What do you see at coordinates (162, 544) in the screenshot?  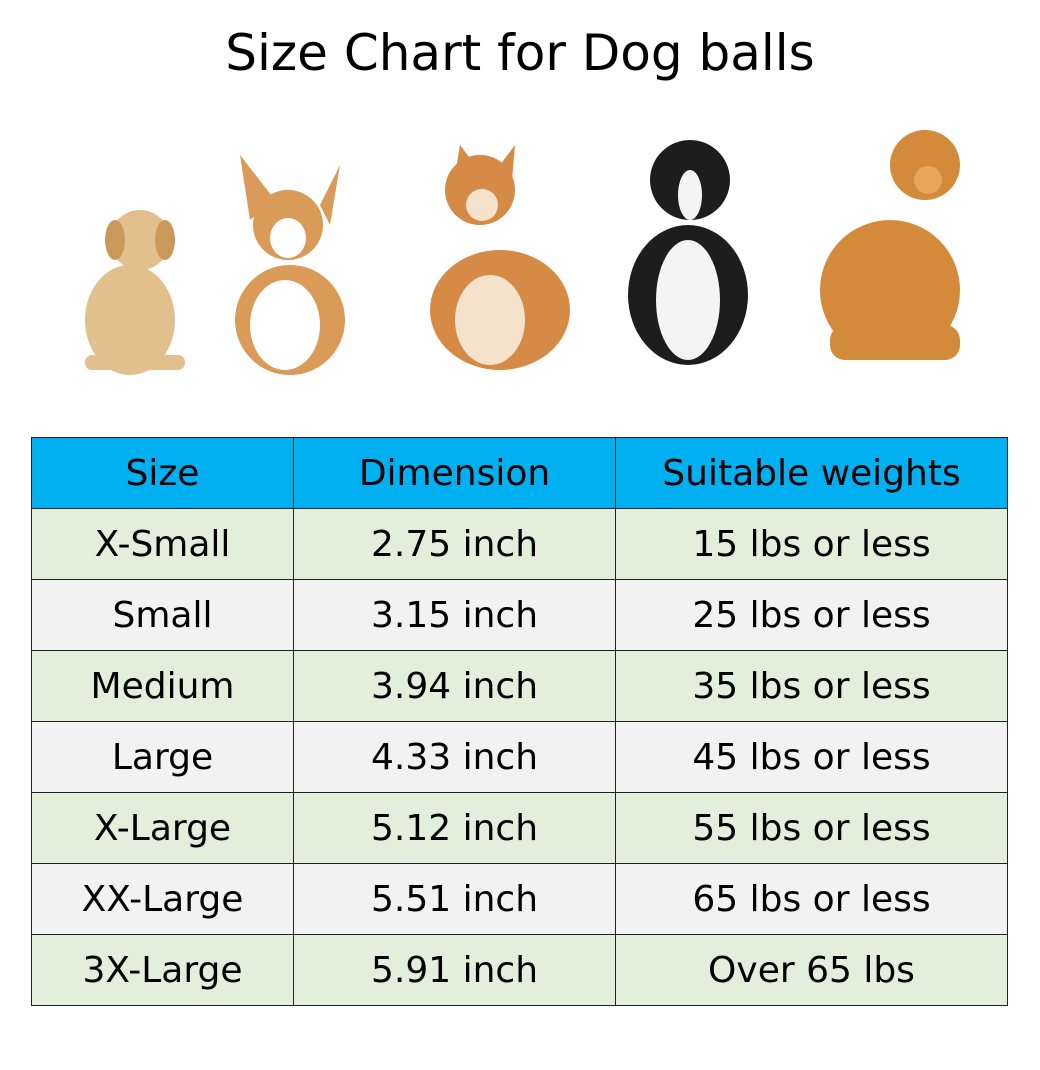 I see `table-cell: X-Small` at bounding box center [162, 544].